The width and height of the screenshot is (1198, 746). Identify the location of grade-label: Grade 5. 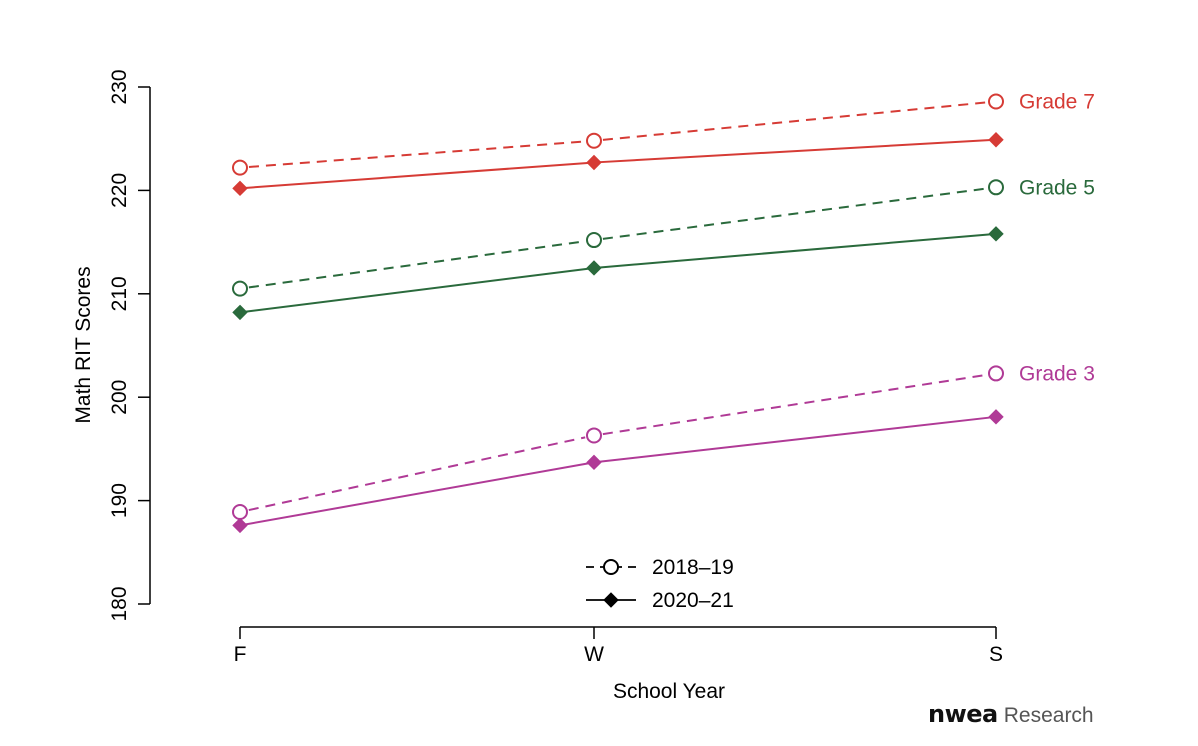
(1057, 187).